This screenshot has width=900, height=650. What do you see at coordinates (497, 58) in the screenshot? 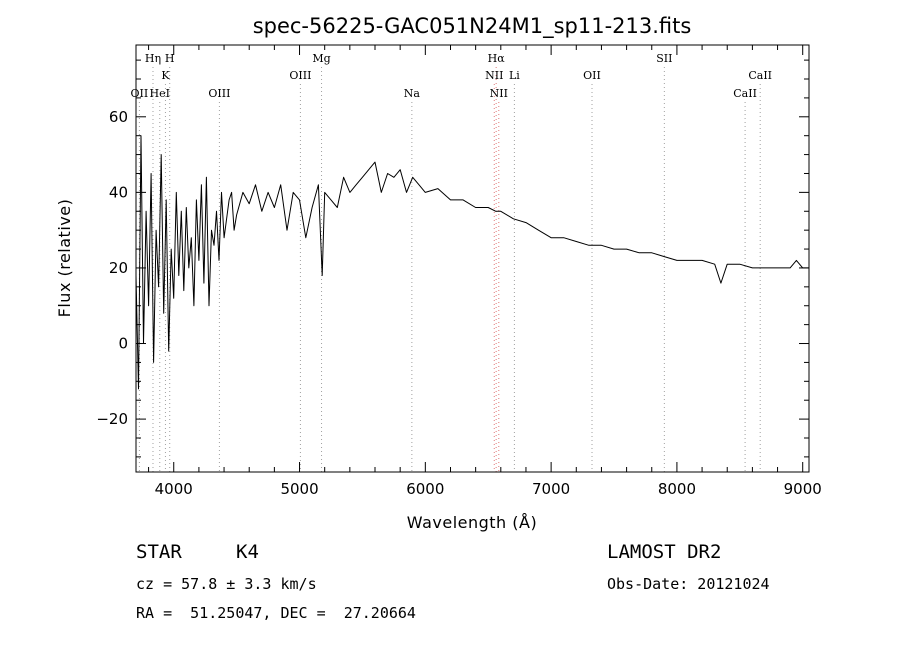
I see `spectral-line-label: Hα` at bounding box center [497, 58].